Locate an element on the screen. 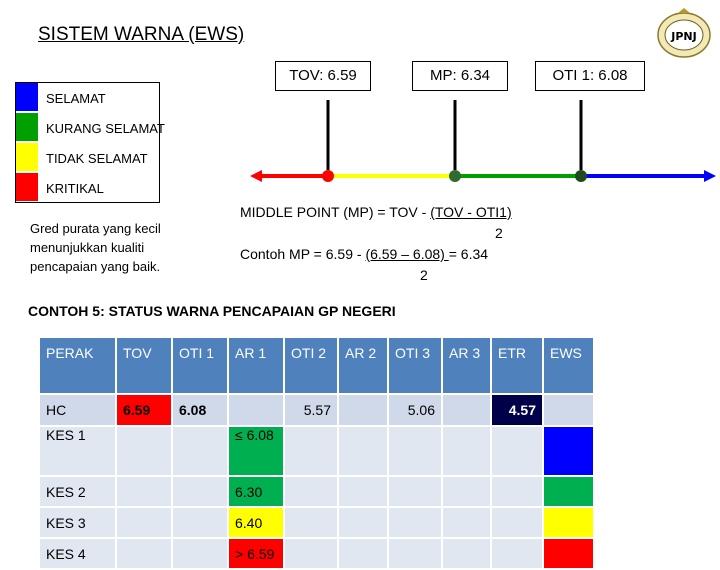 This screenshot has height=570, width=720. header-cell: EWS is located at coordinates (568, 365).